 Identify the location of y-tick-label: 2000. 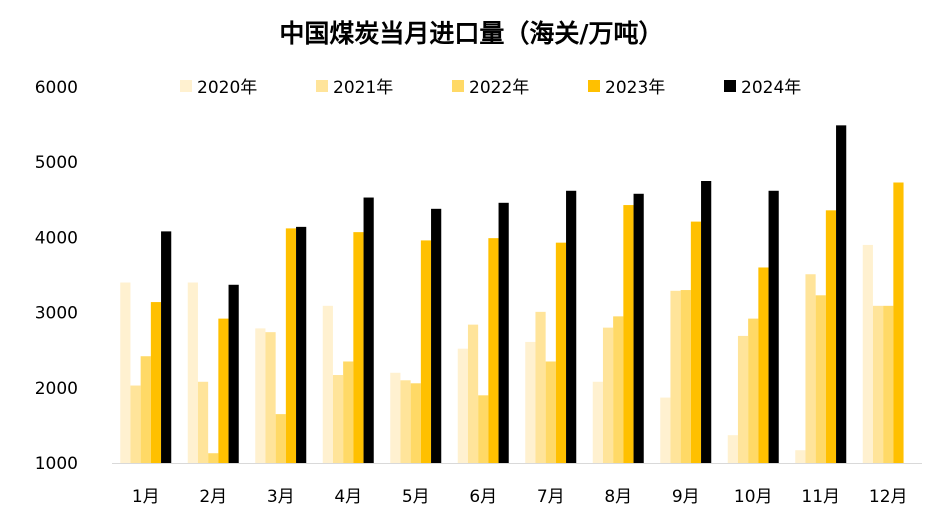
(56, 389).